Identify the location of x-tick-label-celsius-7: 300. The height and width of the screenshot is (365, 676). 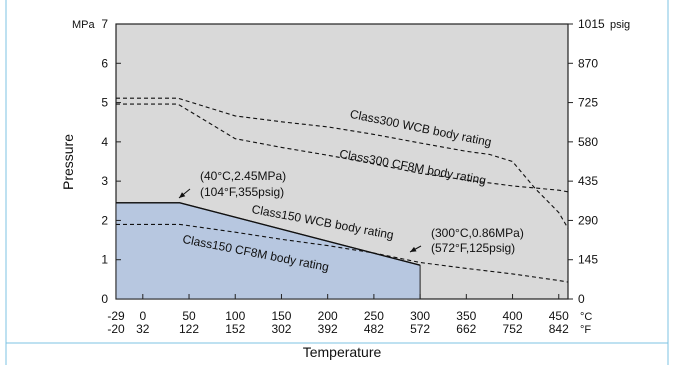
(420, 316).